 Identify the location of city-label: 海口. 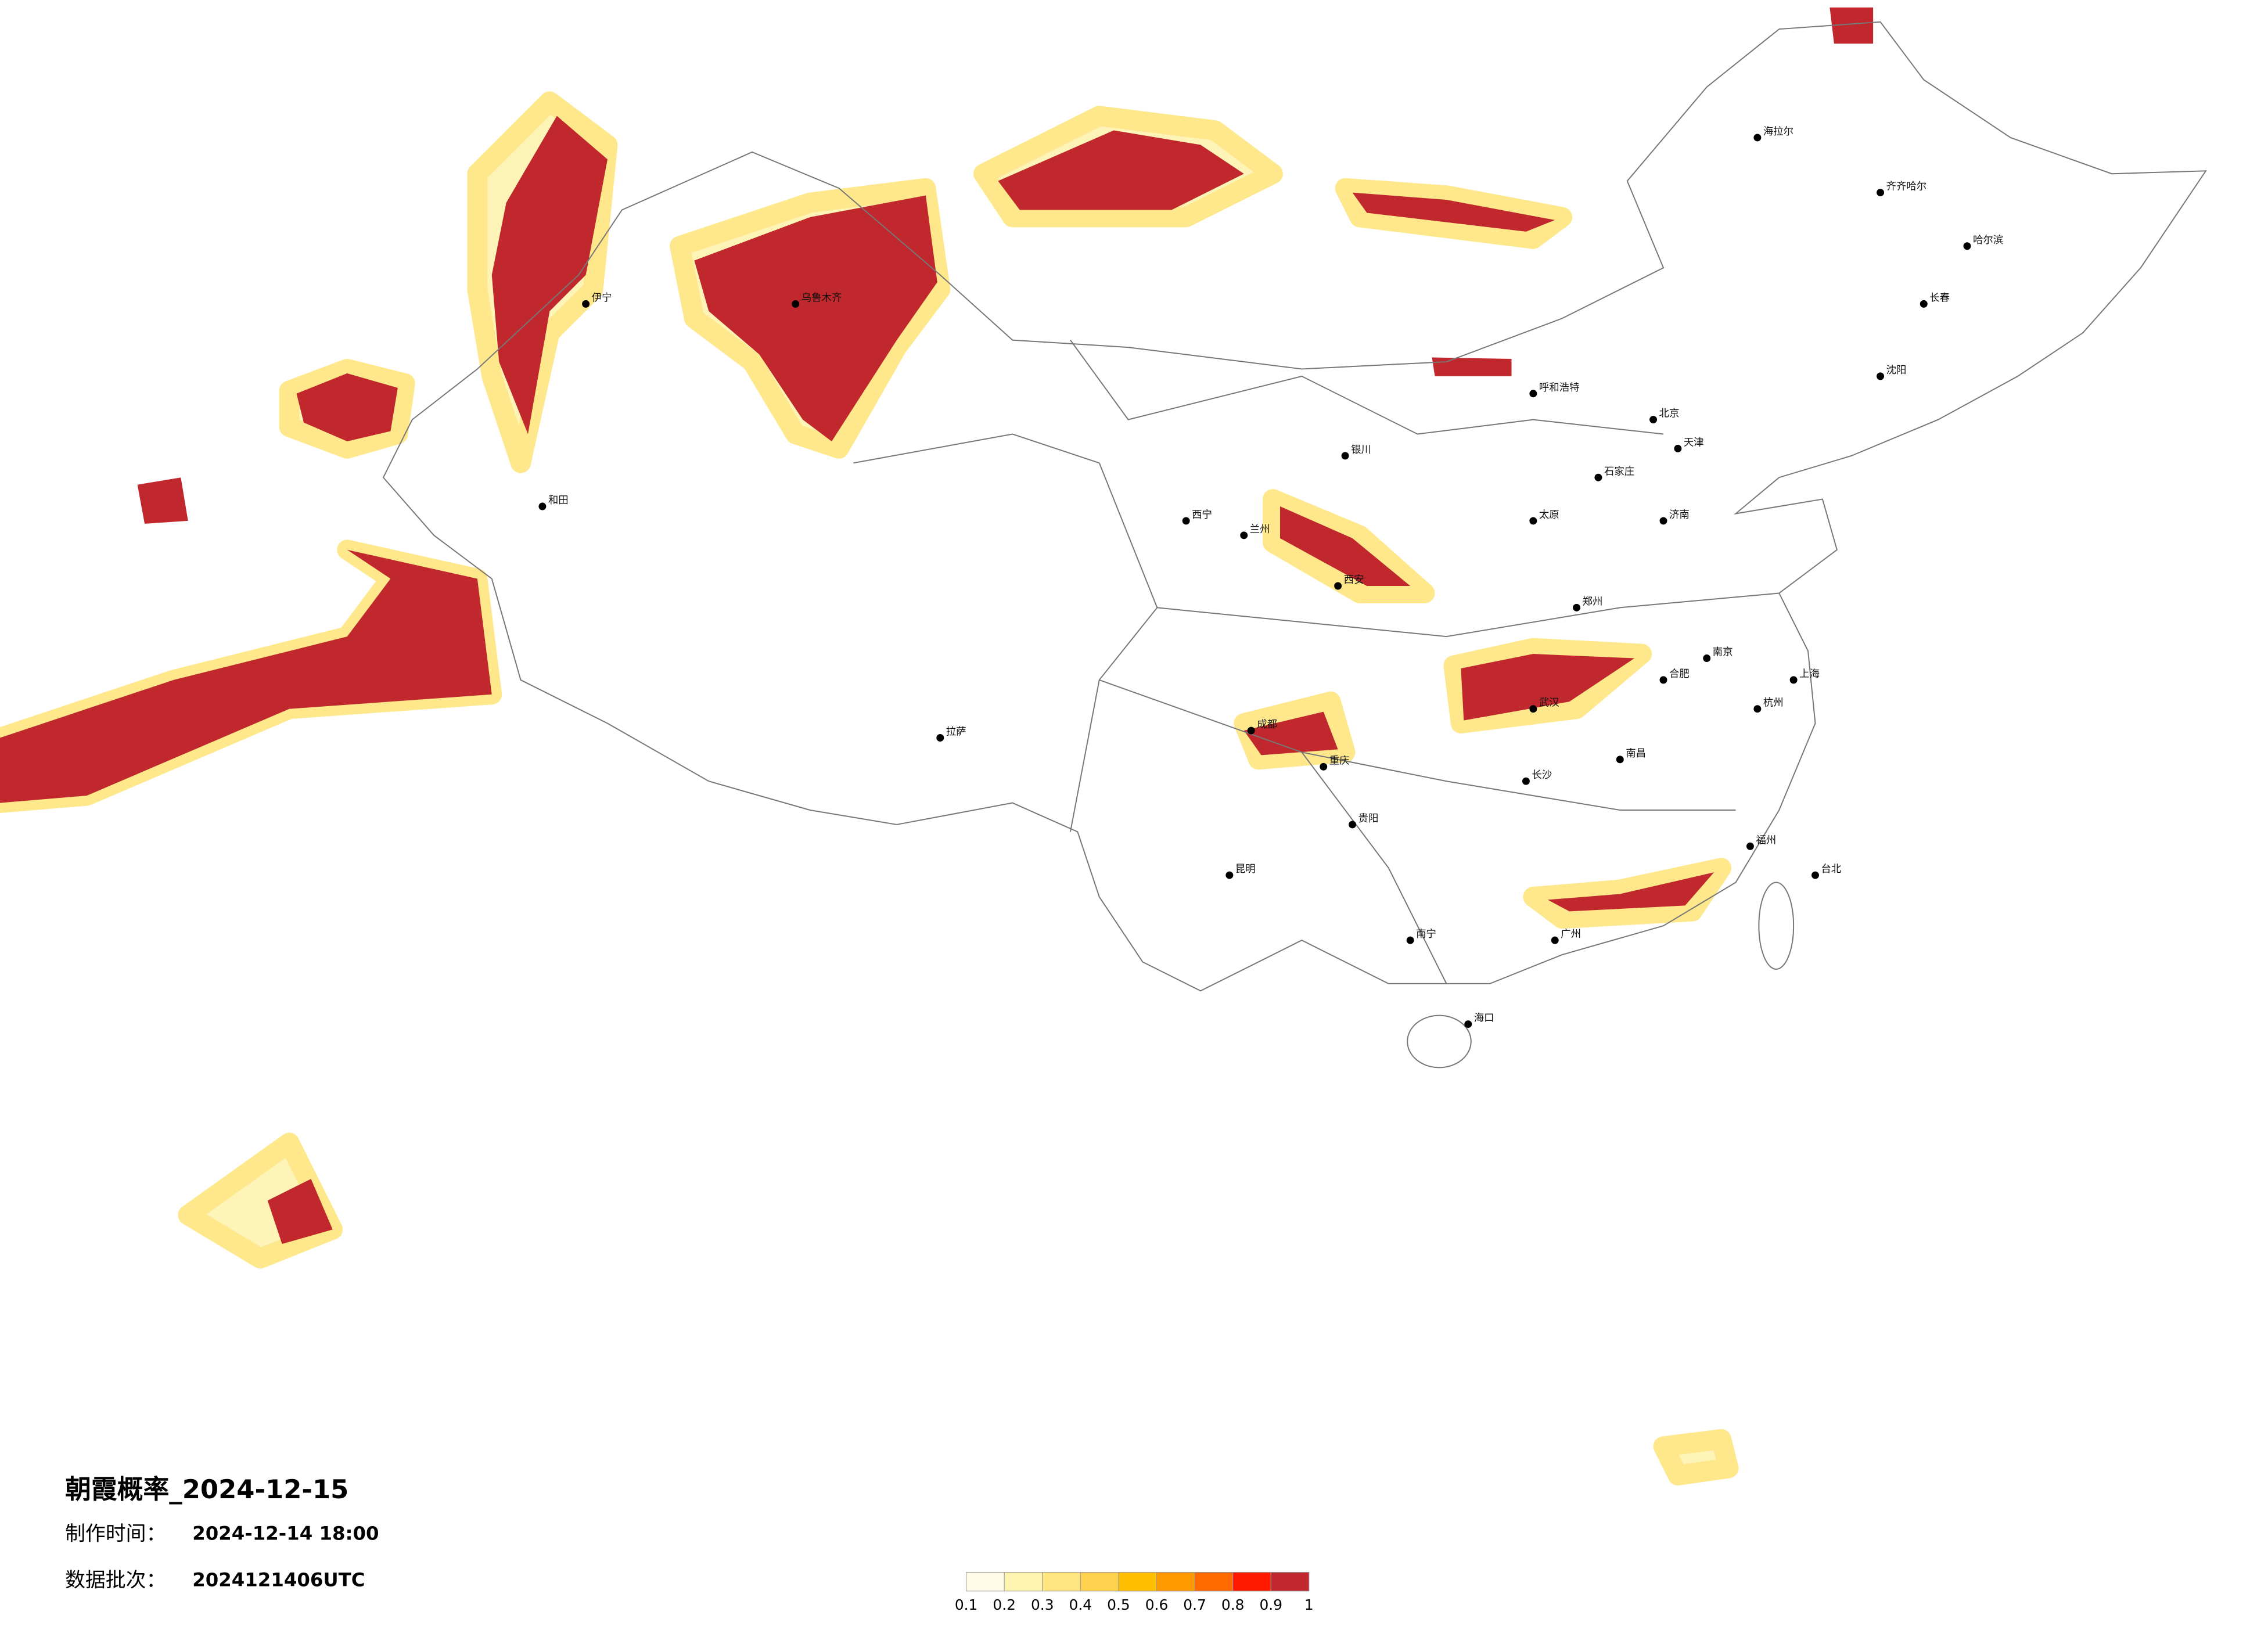
(1484, 1019).